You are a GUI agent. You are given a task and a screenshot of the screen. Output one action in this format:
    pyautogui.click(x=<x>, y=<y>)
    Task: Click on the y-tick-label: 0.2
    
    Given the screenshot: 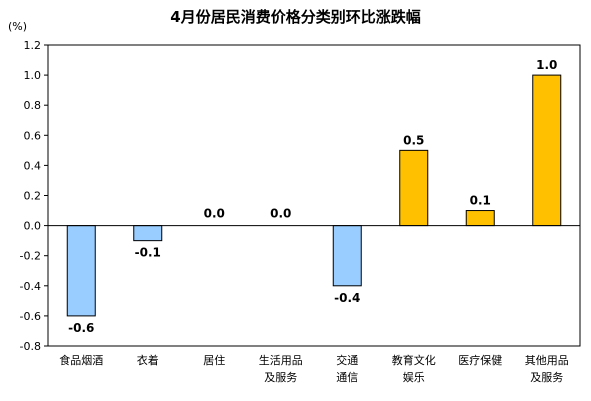 What is the action you would take?
    pyautogui.click(x=33, y=196)
    